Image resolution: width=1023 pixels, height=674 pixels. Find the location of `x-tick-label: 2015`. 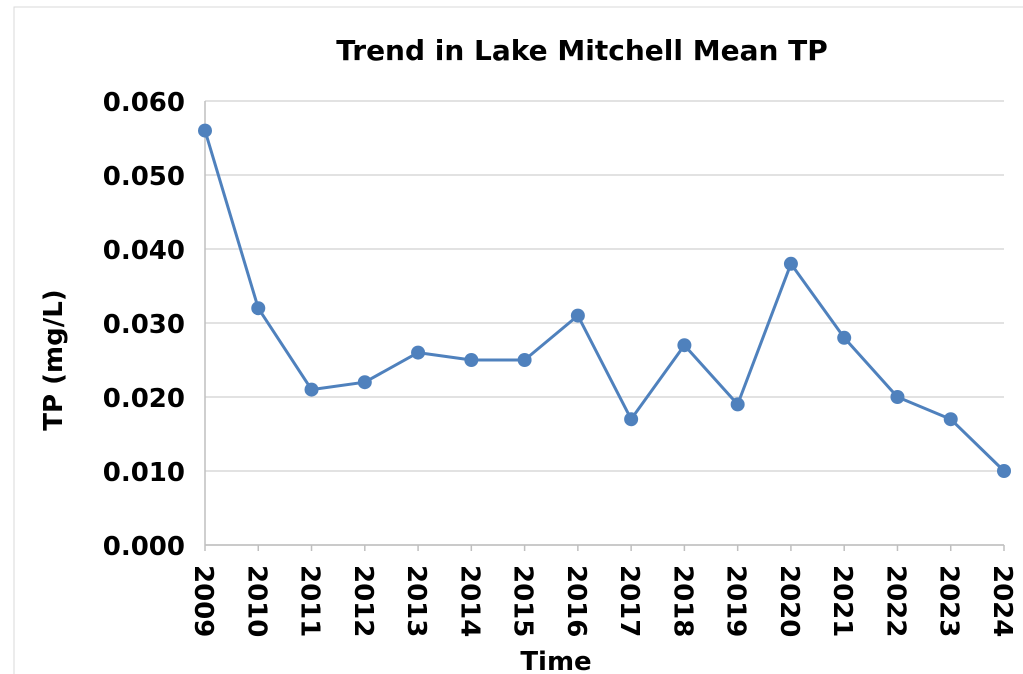

x-tick-label: 2015 is located at coordinates (523, 601).